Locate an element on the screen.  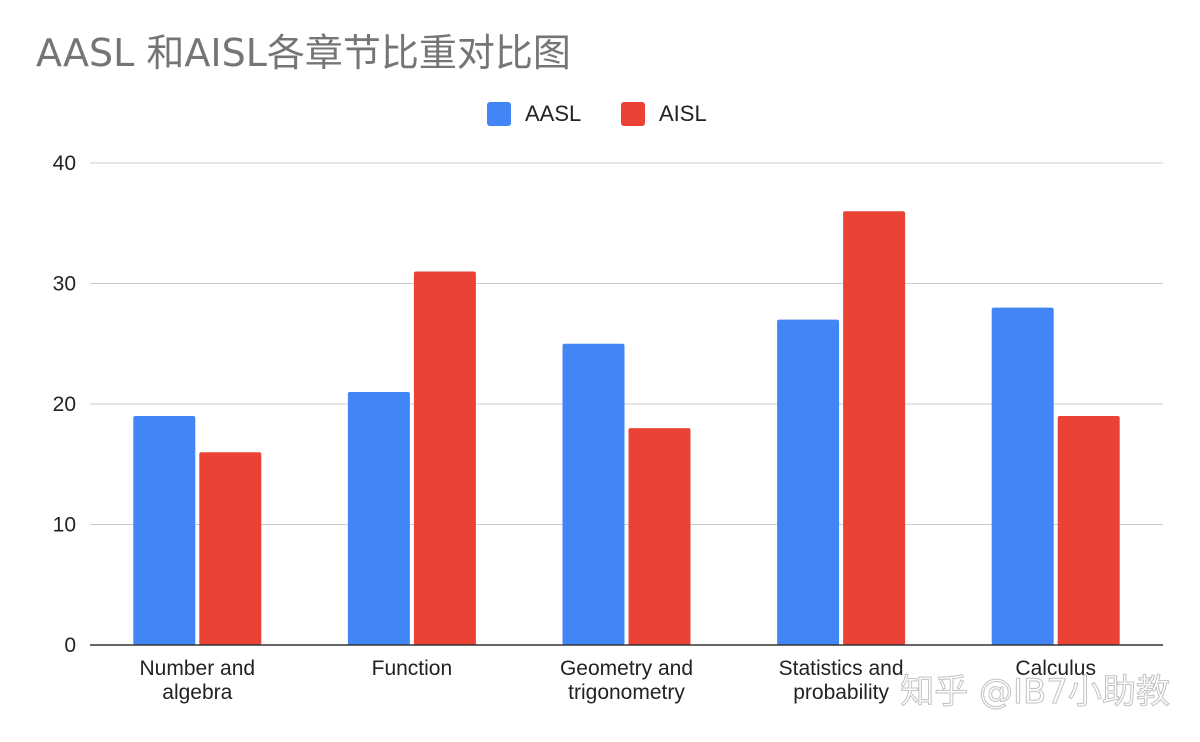
x-category-label: Function is located at coordinates (412, 668).